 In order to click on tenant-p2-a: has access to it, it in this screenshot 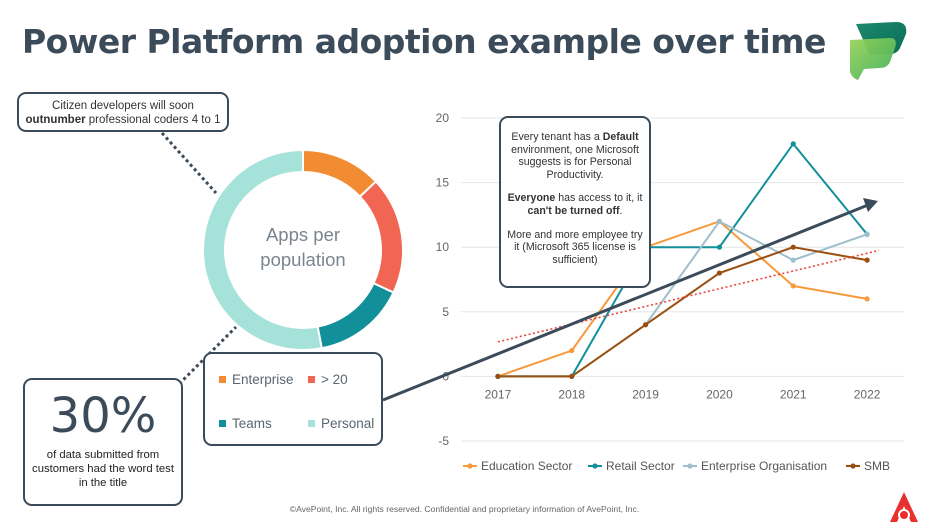, I will do `click(599, 198)`.